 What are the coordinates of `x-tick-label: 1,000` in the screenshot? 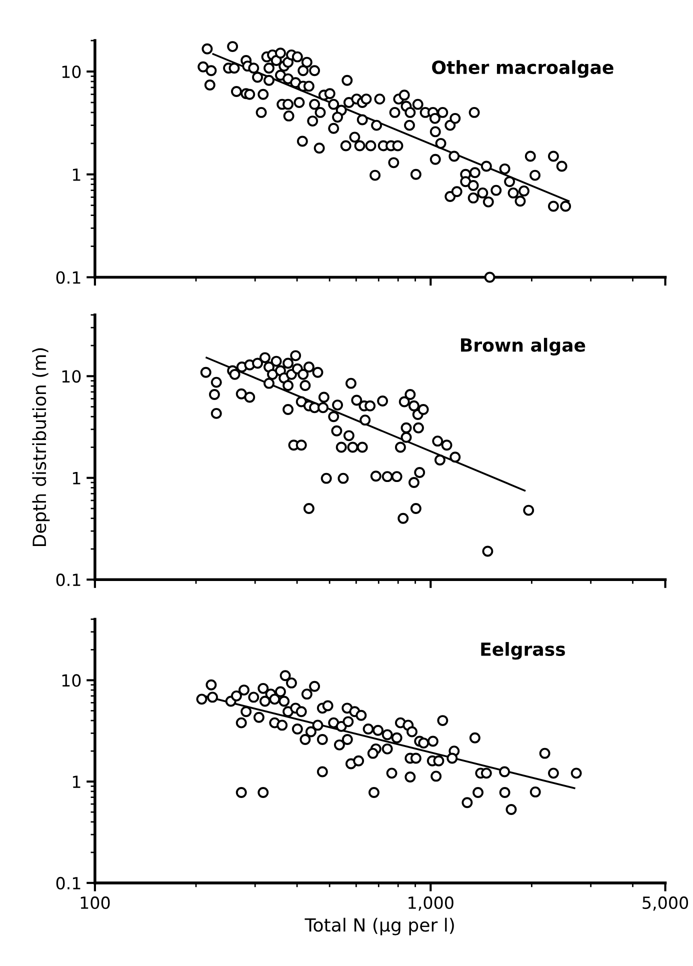 It's located at (431, 903).